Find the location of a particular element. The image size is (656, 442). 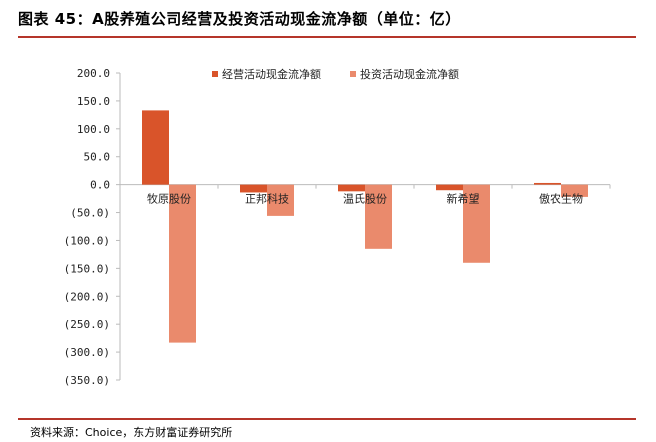

title-rule is located at coordinates (327, 37).